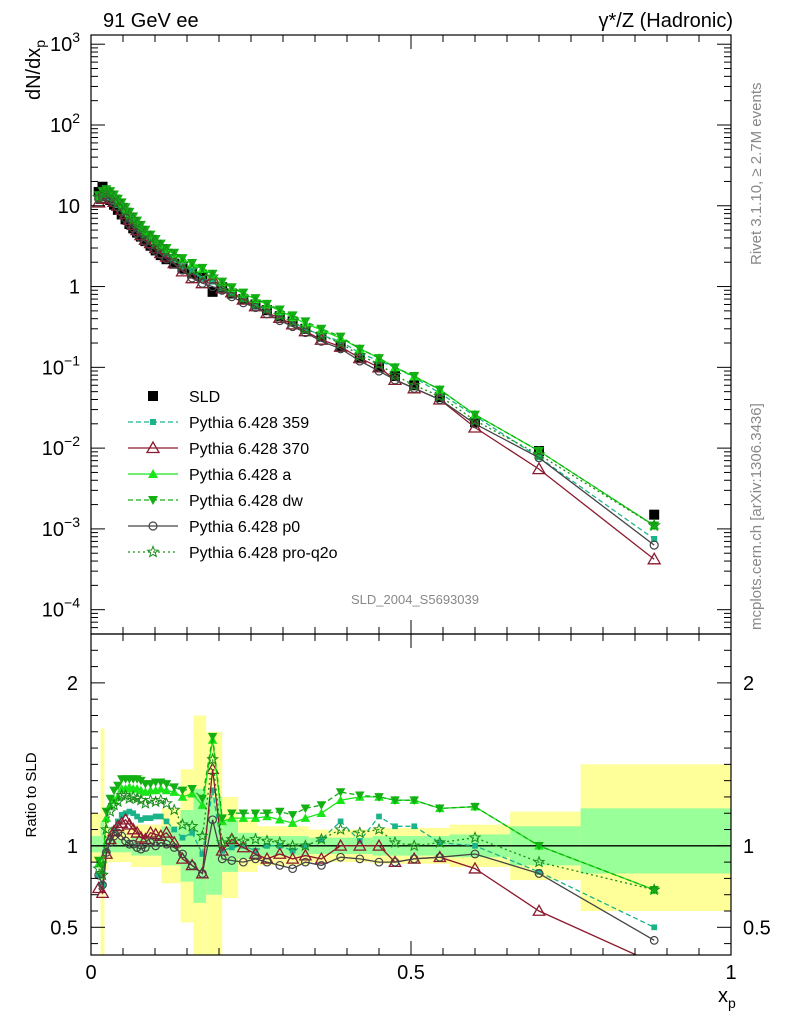  What do you see at coordinates (756, 174) in the screenshot?
I see `rivet-label: Rivet 3.1.10, ≥ 2.7M events` at bounding box center [756, 174].